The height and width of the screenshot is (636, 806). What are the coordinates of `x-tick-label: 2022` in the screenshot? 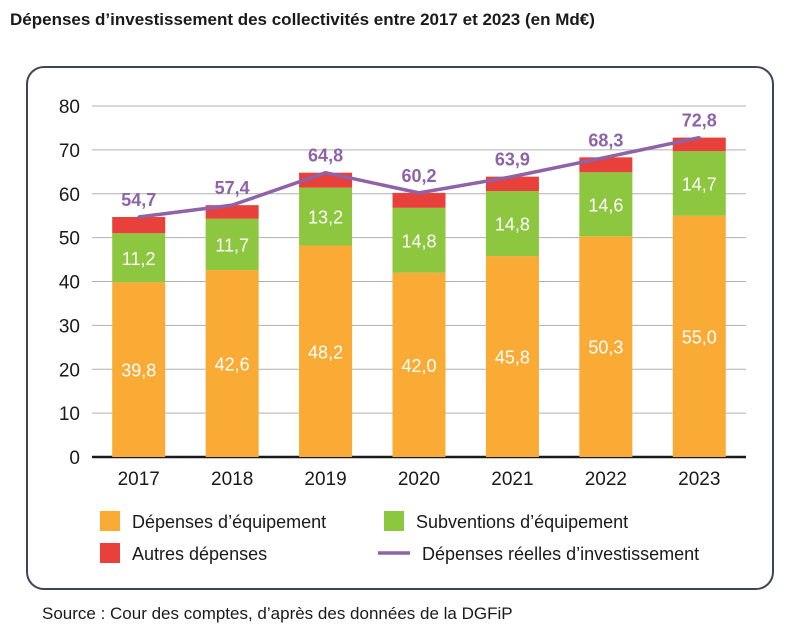 It's located at (606, 479).